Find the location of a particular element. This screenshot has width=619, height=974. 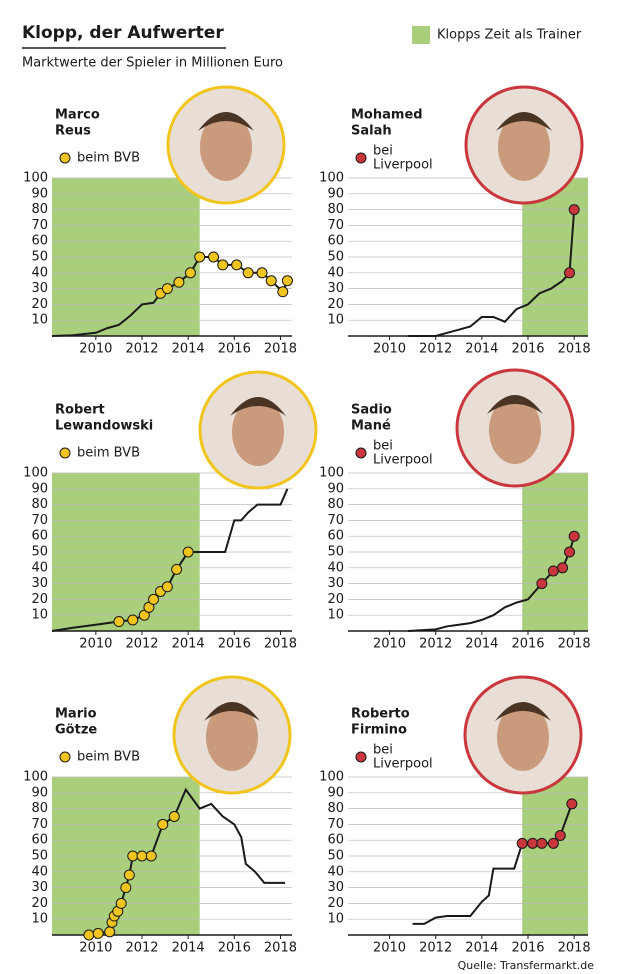

legend-swatch is located at coordinates (421, 35).